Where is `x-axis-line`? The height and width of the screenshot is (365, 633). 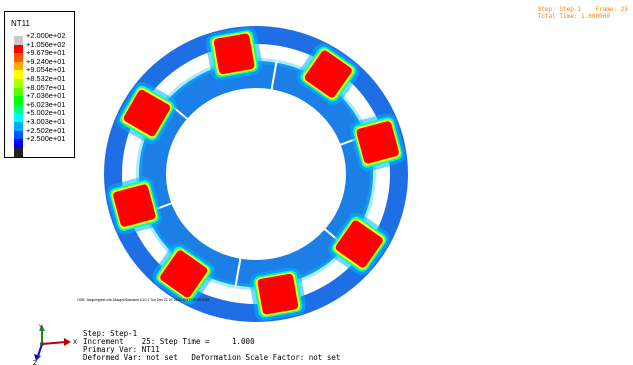 x-axis-line is located at coordinates (54, 343).